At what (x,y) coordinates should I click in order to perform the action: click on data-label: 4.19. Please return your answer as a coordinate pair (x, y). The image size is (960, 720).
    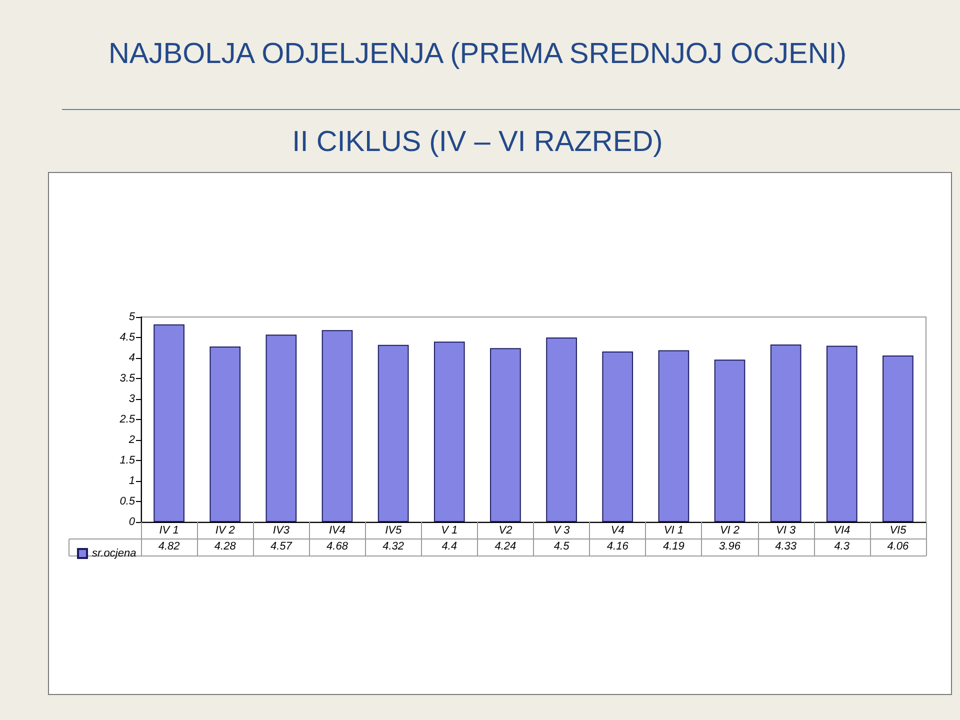
    Looking at the image, I should click on (673, 546).